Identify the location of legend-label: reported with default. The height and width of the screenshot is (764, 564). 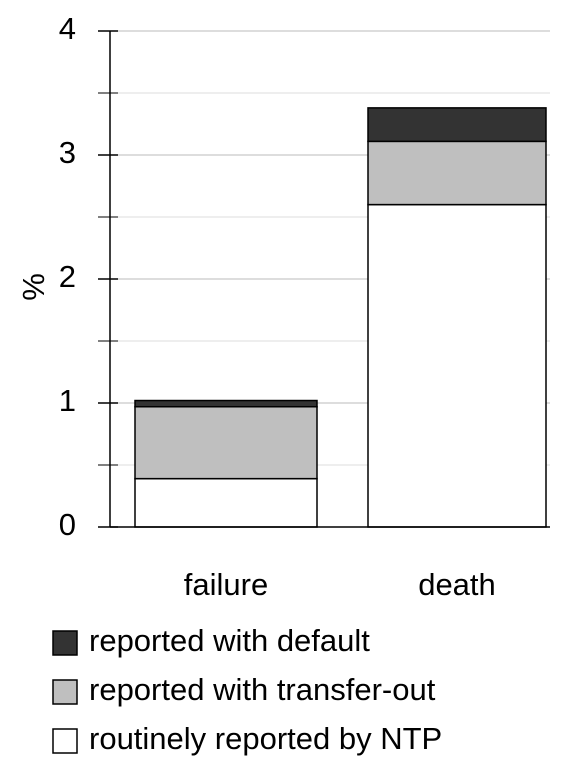
(229, 640).